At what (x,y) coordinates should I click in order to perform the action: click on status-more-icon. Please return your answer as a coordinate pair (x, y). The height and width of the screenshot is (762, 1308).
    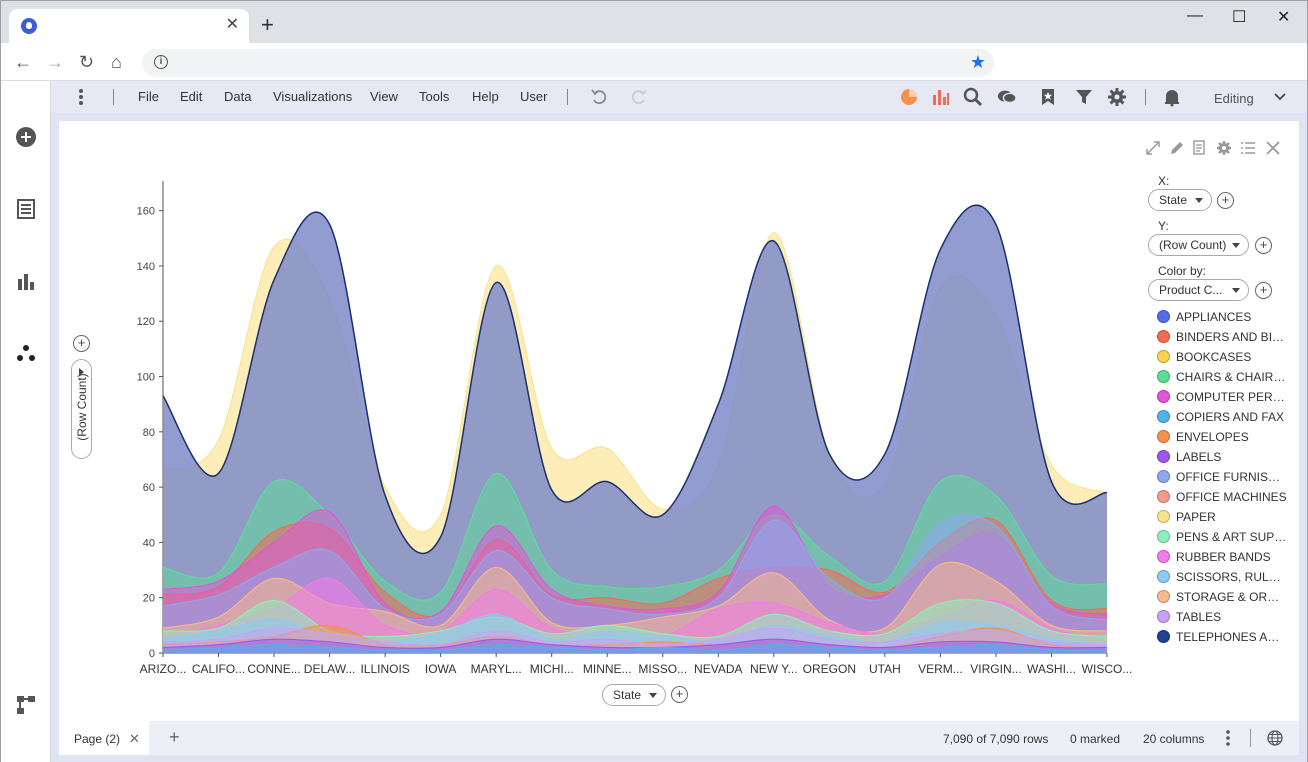
    Looking at the image, I should click on (1228, 738).